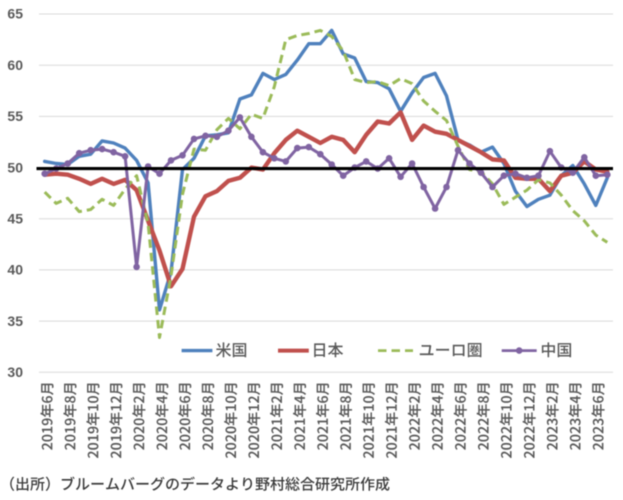 This screenshot has height=500, width=623. I want to click on svg-text: 65, so click(15, 14).